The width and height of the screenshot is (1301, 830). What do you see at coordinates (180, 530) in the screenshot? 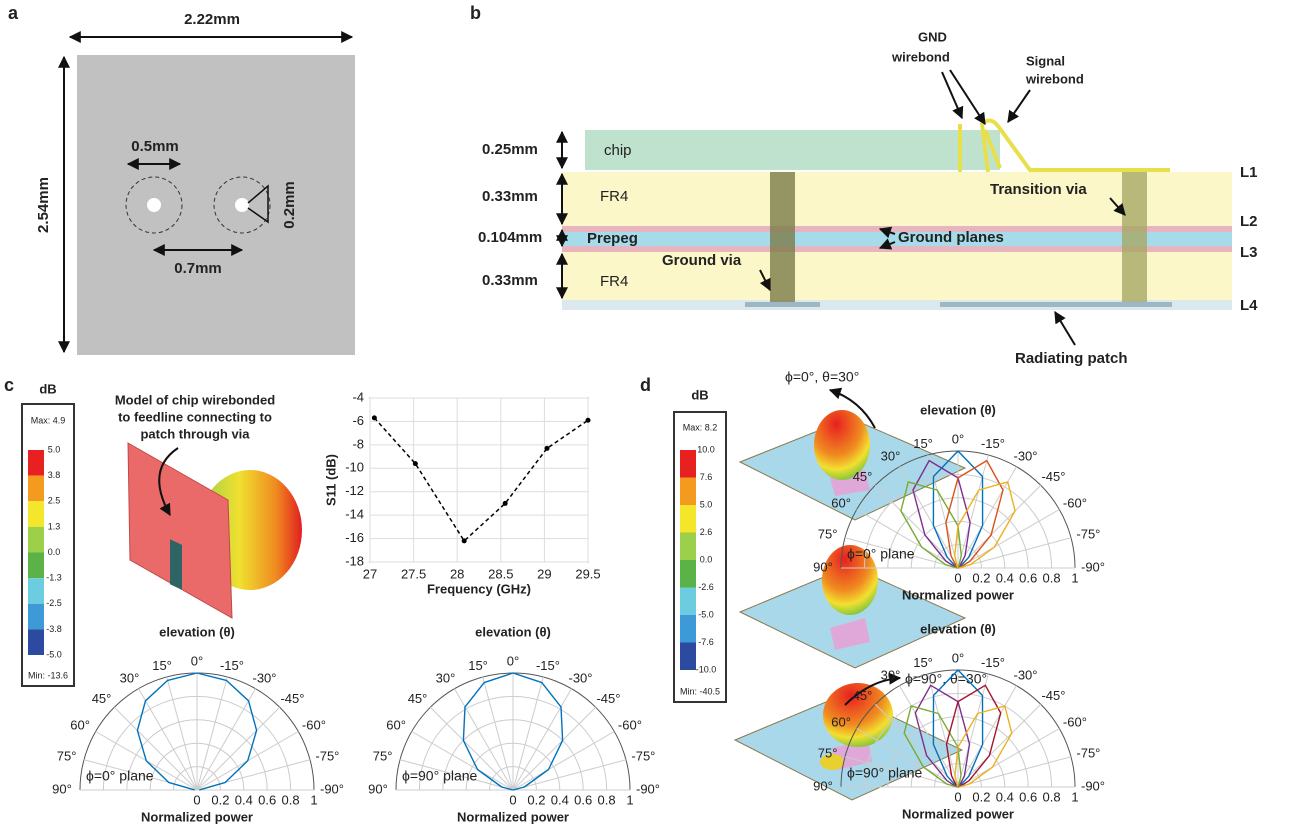
I see `patch-model` at bounding box center [180, 530].